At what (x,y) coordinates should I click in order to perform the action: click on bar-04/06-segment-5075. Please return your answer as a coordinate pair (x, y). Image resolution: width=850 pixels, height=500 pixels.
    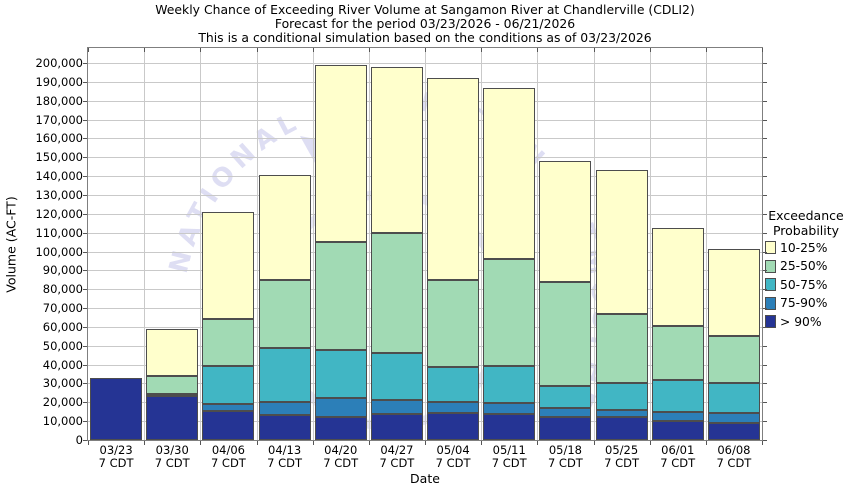
    Looking at the image, I should click on (228, 385).